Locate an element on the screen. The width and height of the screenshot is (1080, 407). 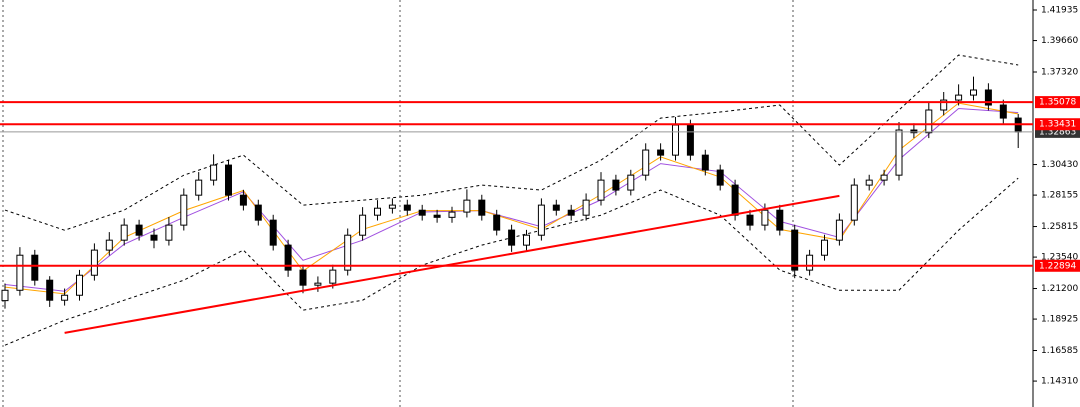
y-tick-label: 1.41935 is located at coordinates (1059, 11).